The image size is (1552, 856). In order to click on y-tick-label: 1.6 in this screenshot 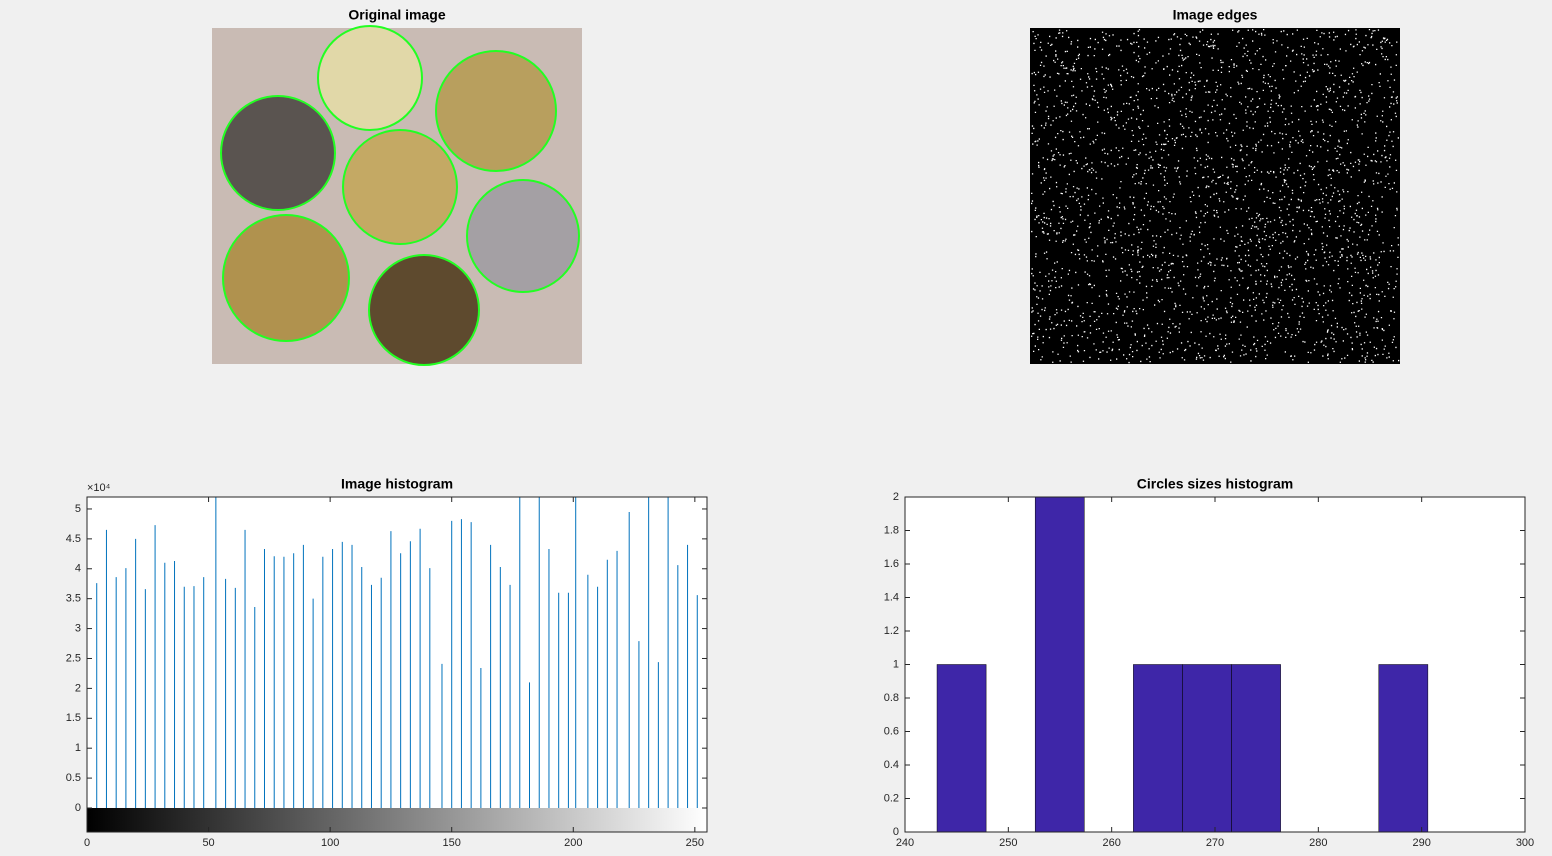, I will do `click(891, 564)`.